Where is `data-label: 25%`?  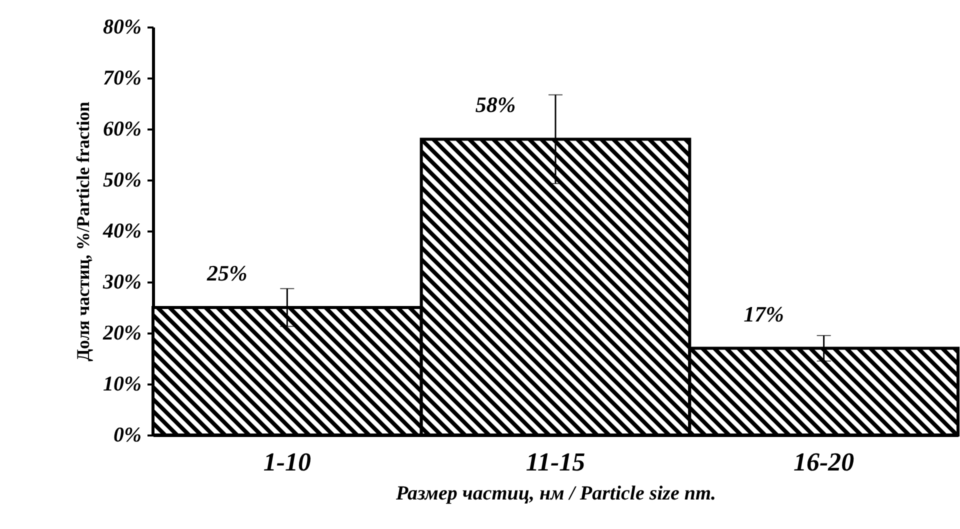 data-label: 25% is located at coordinates (227, 273).